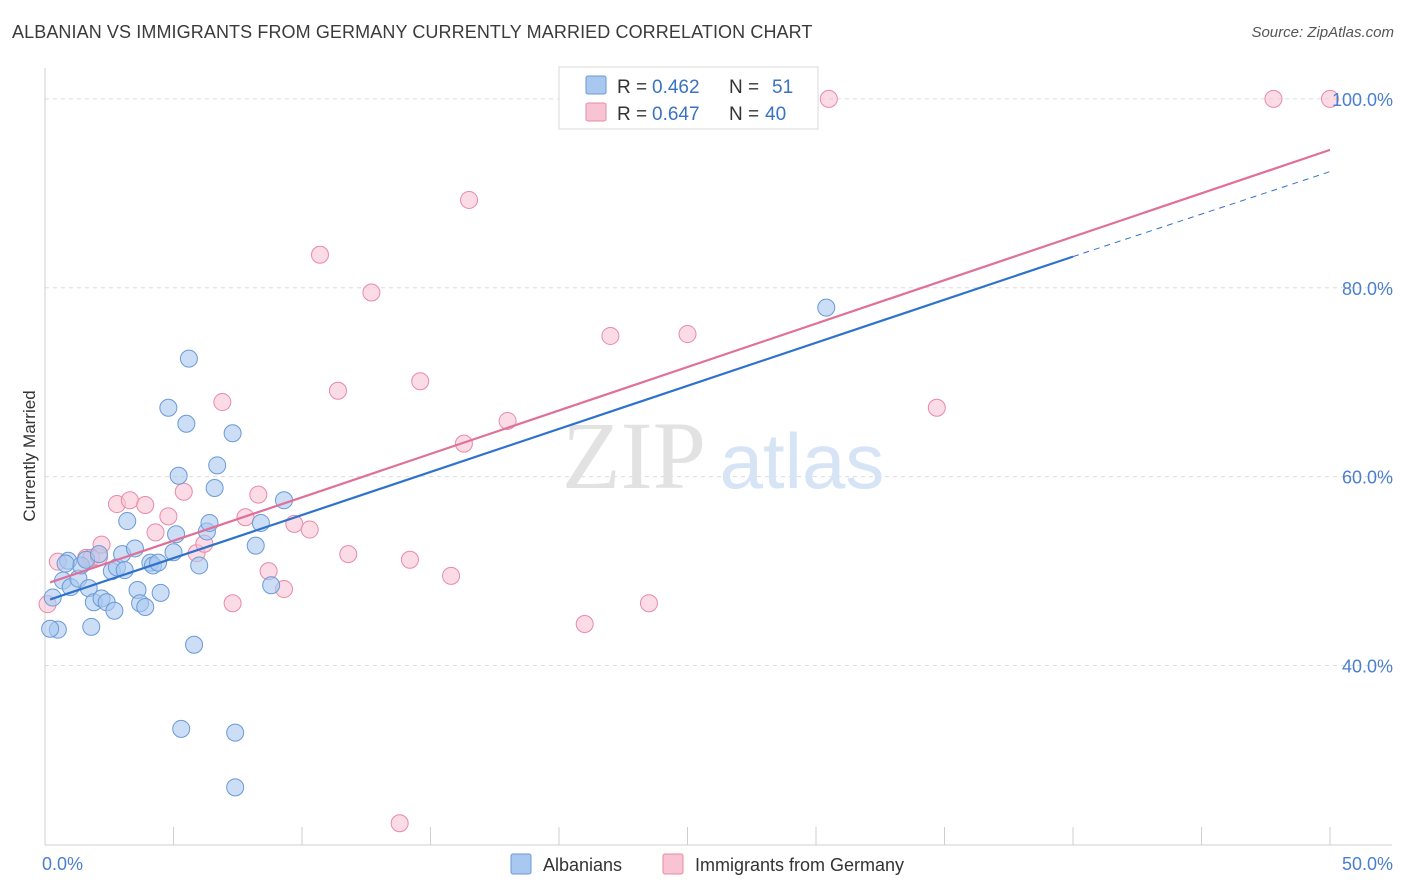 This screenshot has width=1406, height=892. Describe the element at coordinates (29, 455) in the screenshot. I see `y-axis-label: Currently Married` at that location.